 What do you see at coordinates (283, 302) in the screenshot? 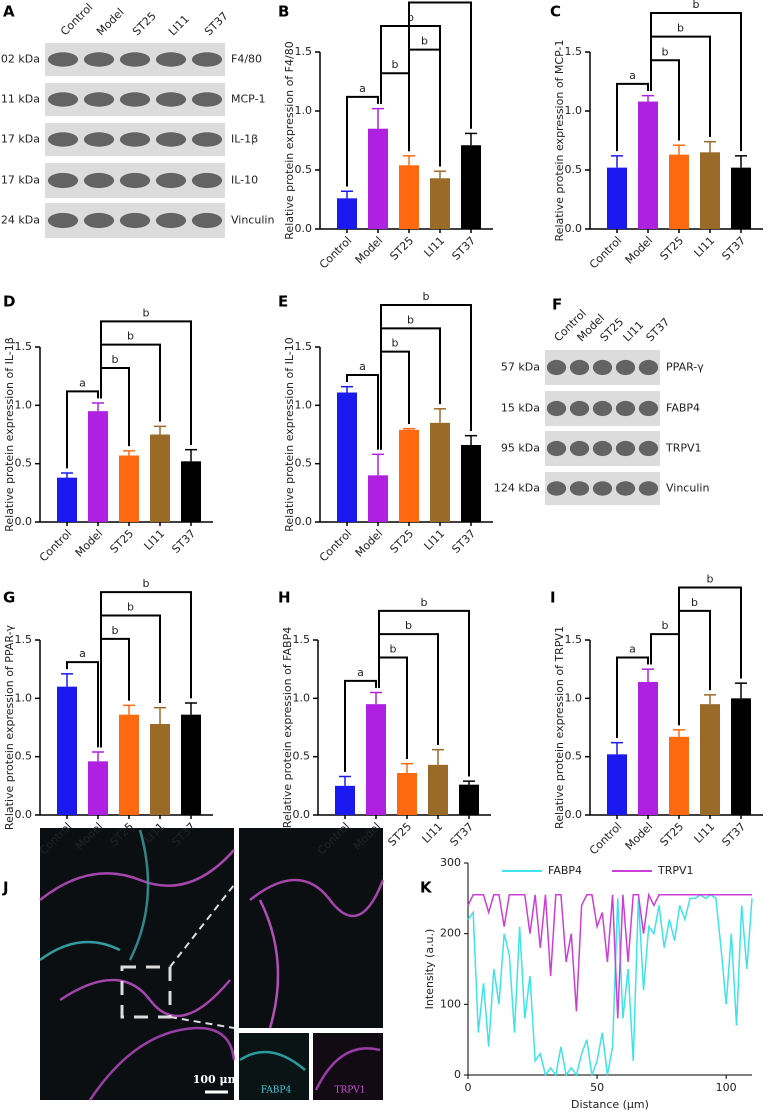
I see `panel-letter: E` at bounding box center [283, 302].